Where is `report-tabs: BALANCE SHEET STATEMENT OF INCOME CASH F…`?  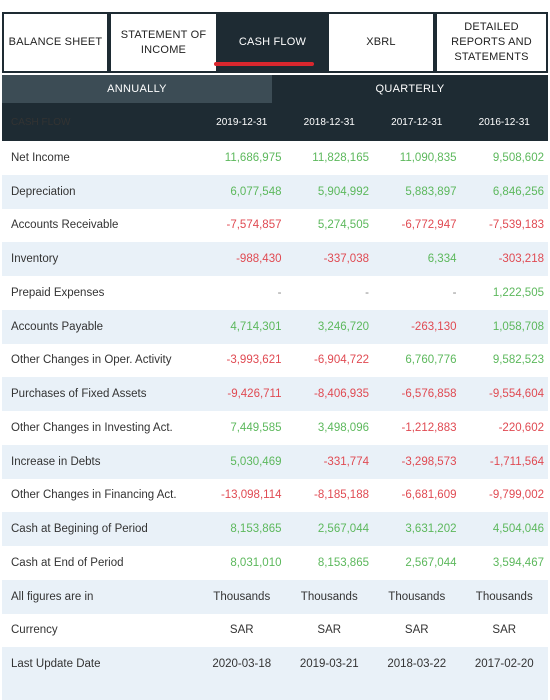 report-tabs: BALANCE SHEET STATEMENT OF INCOME CASH F… is located at coordinates (275, 37).